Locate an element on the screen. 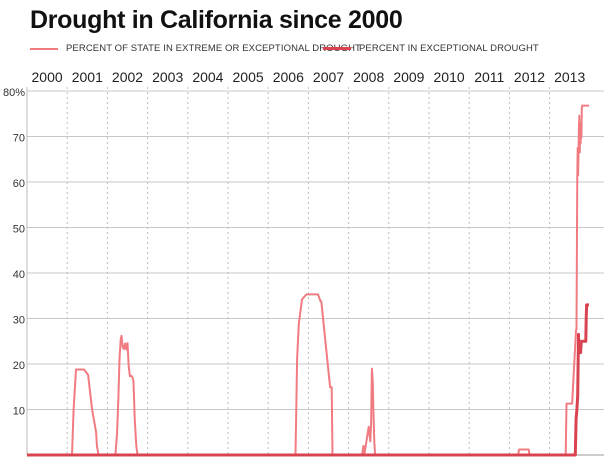 The image size is (606, 470). x-tick-label: 2005 is located at coordinates (248, 77).